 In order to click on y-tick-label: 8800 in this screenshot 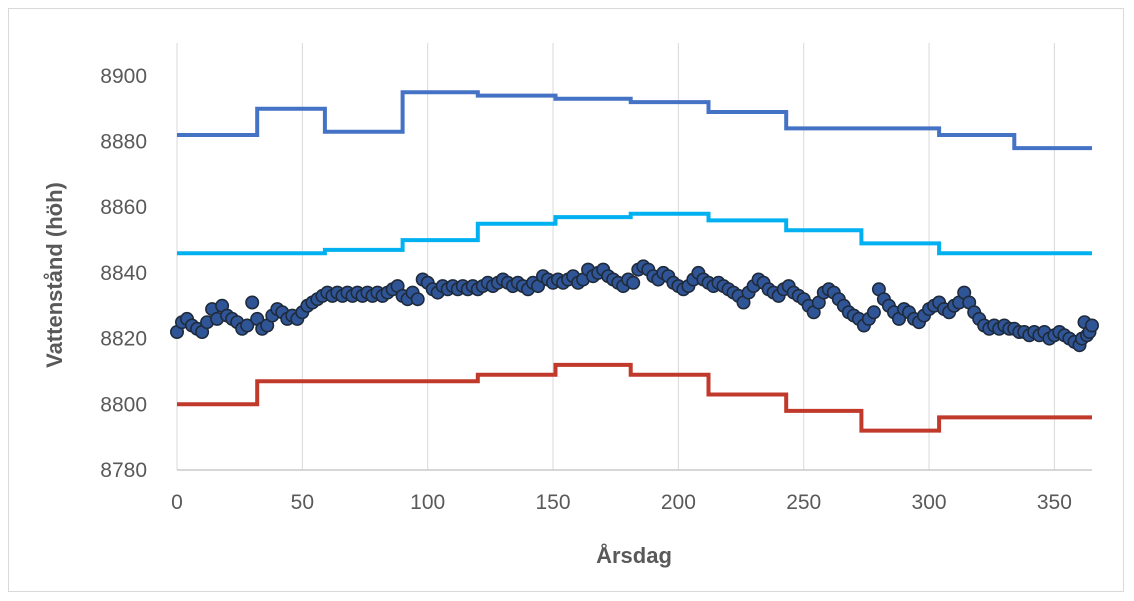, I will do `click(123, 404)`.